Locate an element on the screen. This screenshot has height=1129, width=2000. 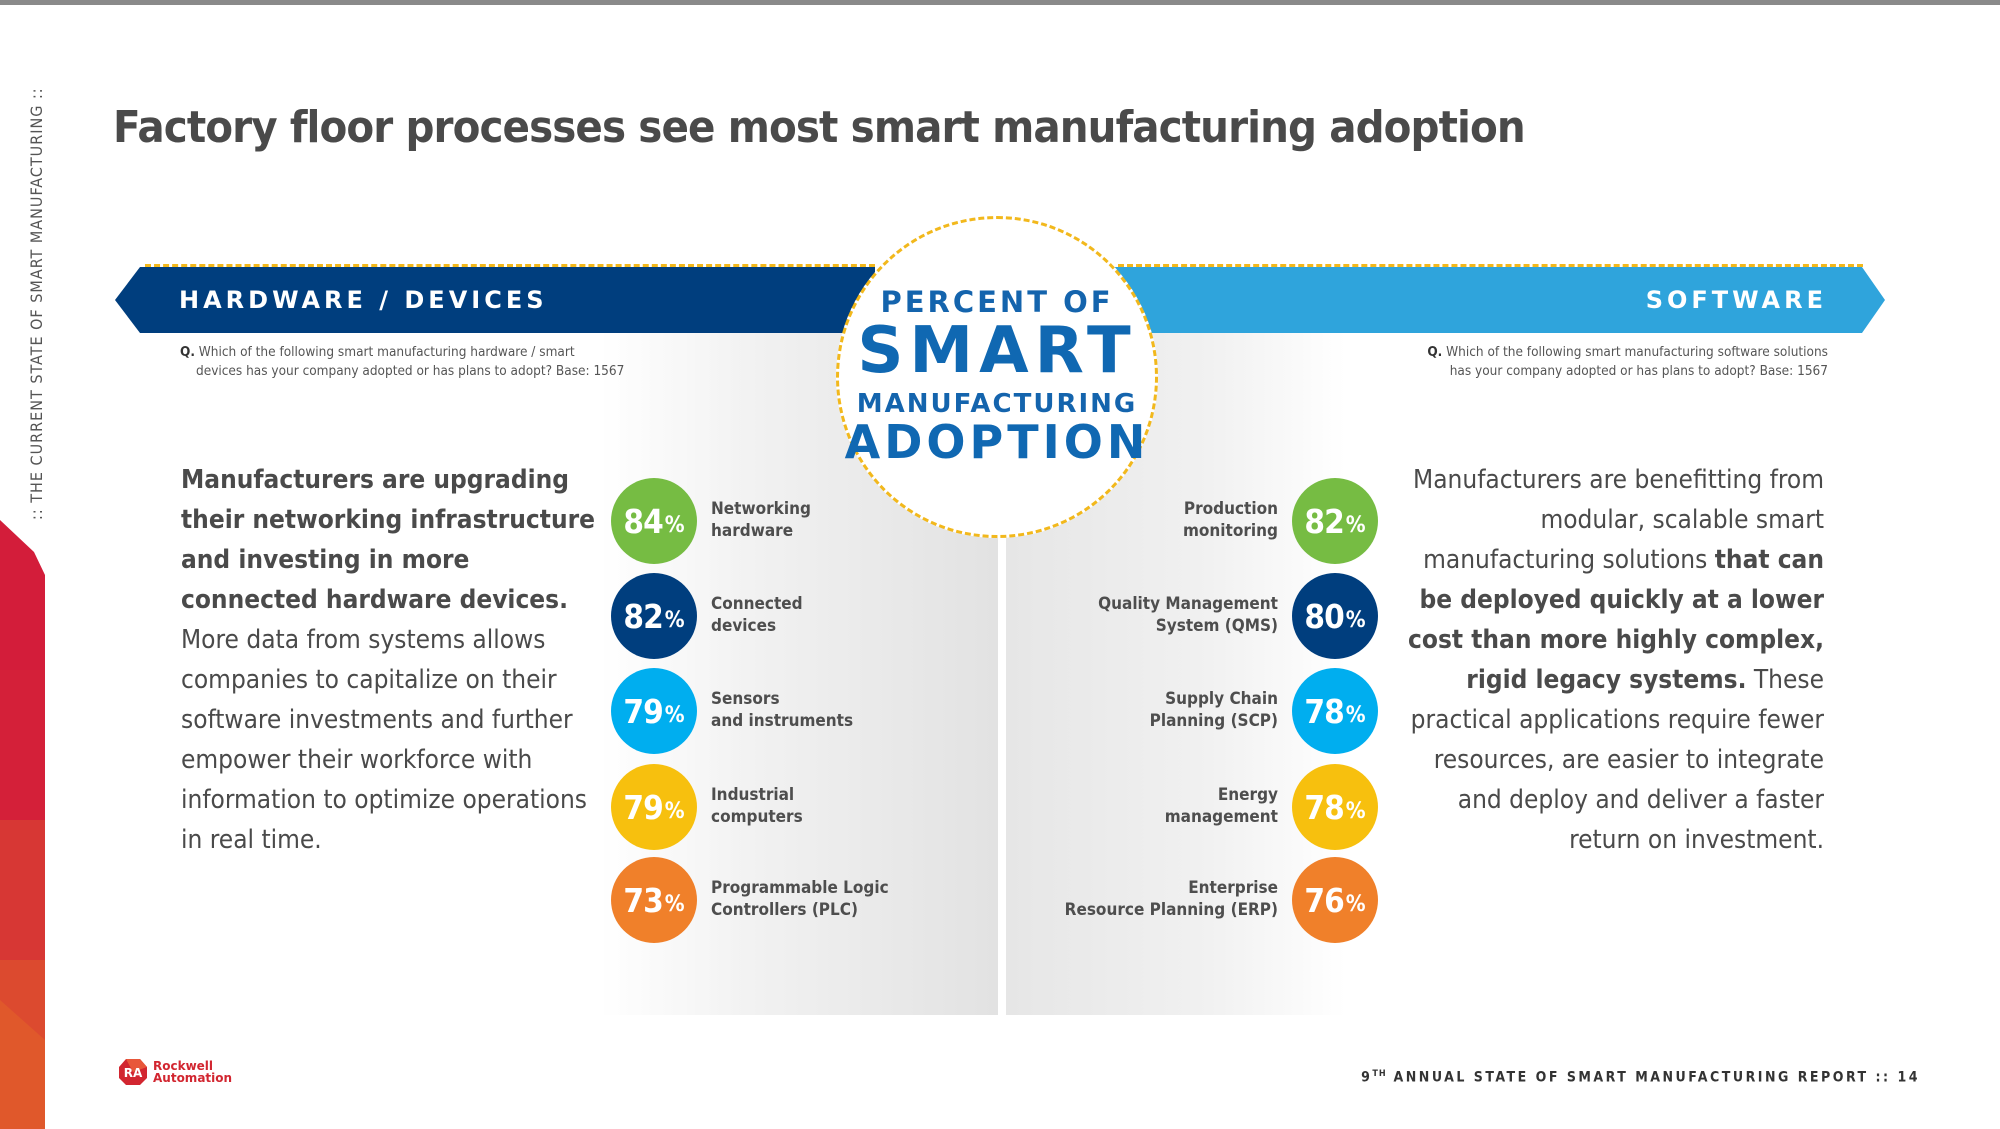
software-dashed-rule is located at coordinates (1490, 265).